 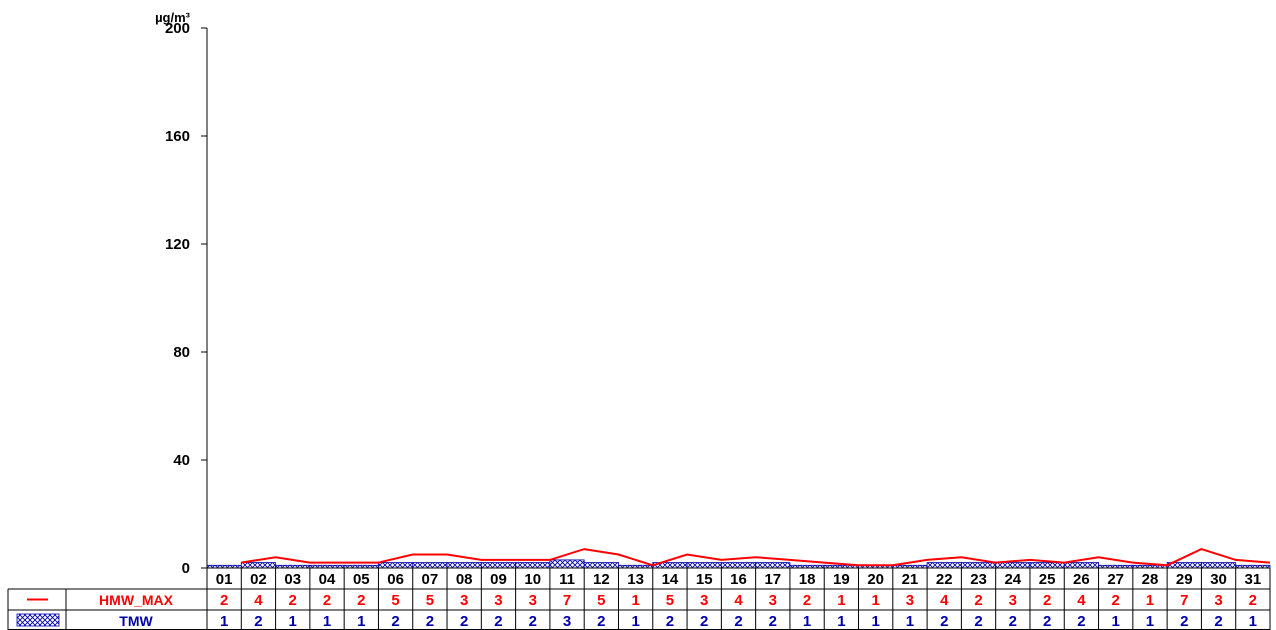 I want to click on x-tick-label: 04, so click(x=327, y=579).